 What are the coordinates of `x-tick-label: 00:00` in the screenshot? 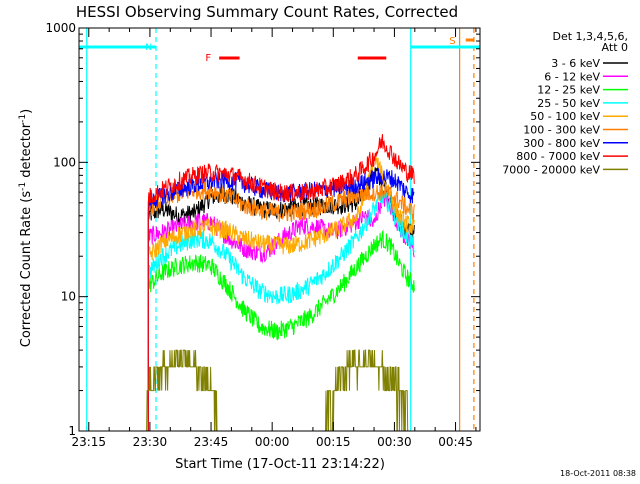 It's located at (272, 442).